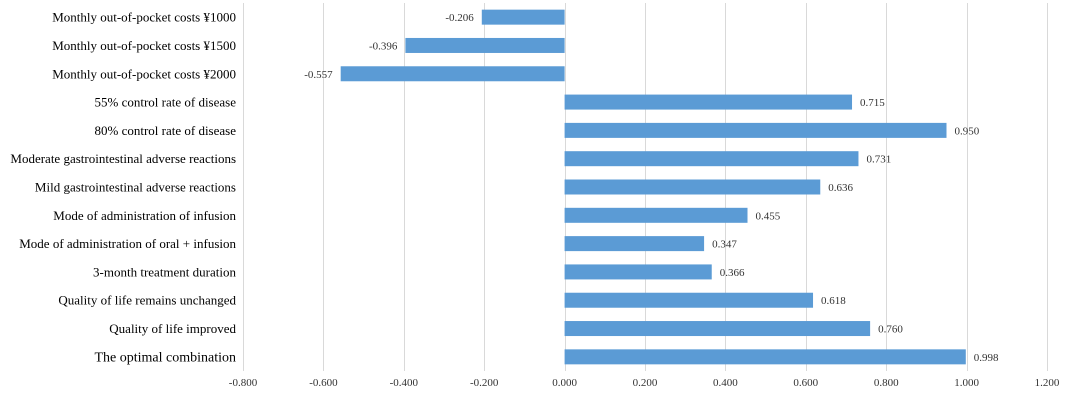 The image size is (1080, 402). Describe the element at coordinates (144, 45) in the screenshot. I see `category-label: Monthly out-of-pocket costs ¥1500` at that location.